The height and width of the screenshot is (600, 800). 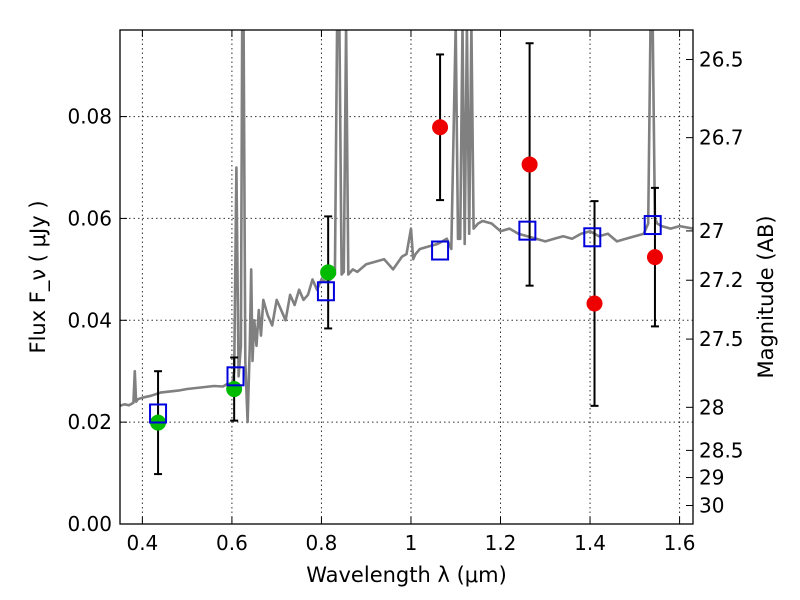 What do you see at coordinates (89, 320) in the screenshot?
I see `y-tick-label: 0.04` at bounding box center [89, 320].